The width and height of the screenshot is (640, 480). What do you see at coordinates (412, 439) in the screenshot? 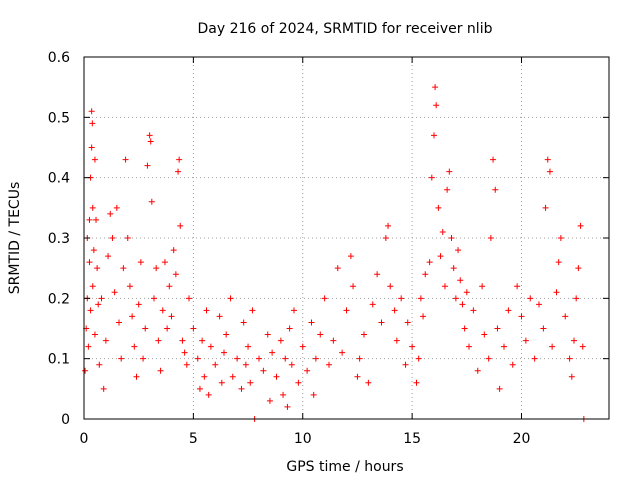
I see `x-tick-label: 15` at bounding box center [412, 439].